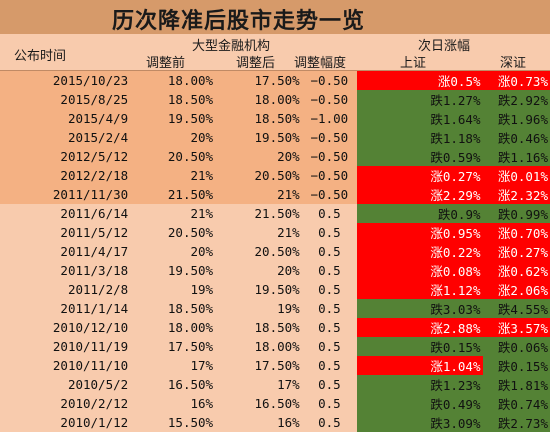 The width and height of the screenshot is (550, 432). What do you see at coordinates (175, 289) in the screenshot?
I see `before-cell: 19%` at bounding box center [175, 289].